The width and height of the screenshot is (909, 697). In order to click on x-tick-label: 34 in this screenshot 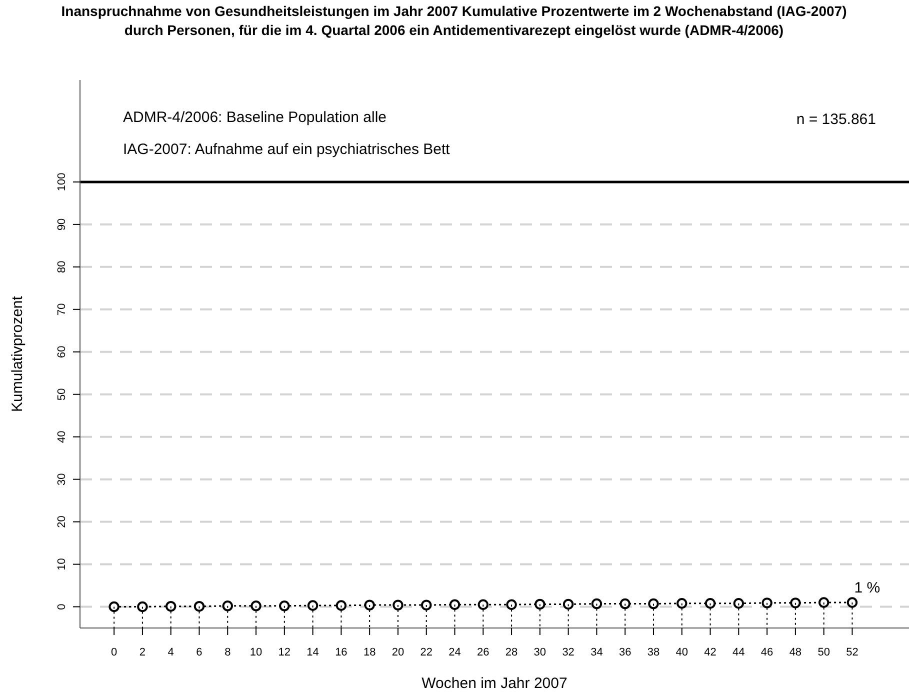, I will do `click(596, 652)`.